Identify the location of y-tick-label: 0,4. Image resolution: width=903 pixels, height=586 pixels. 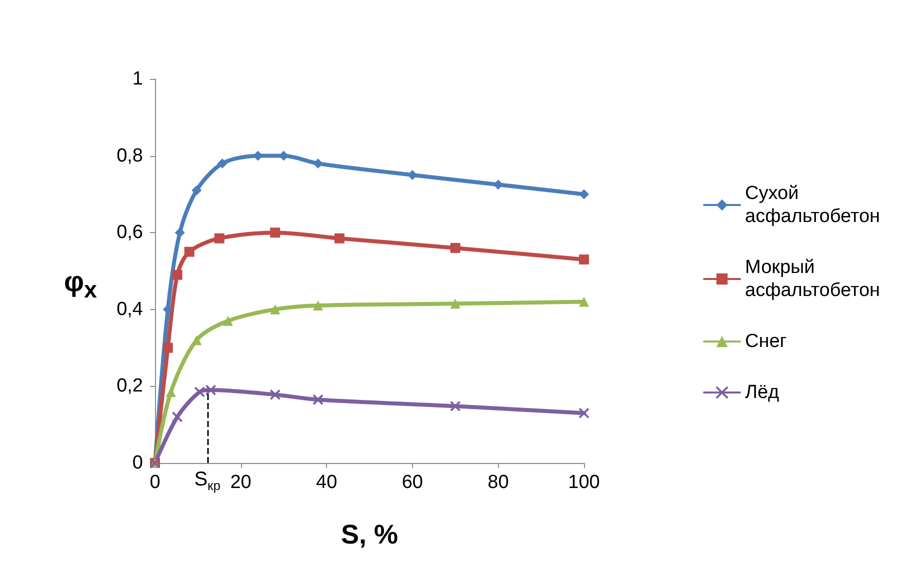
(130, 309).